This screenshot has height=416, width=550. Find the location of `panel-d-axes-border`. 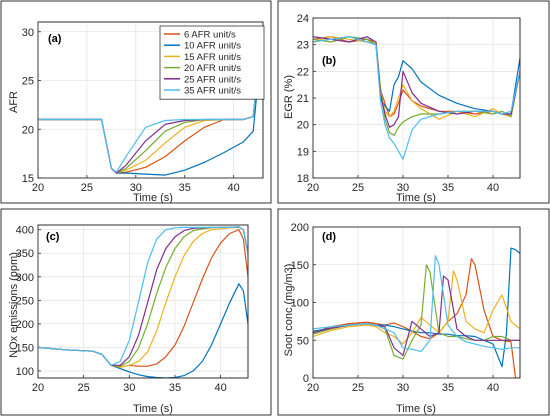

panel-d-axes-border is located at coordinates (416, 302).